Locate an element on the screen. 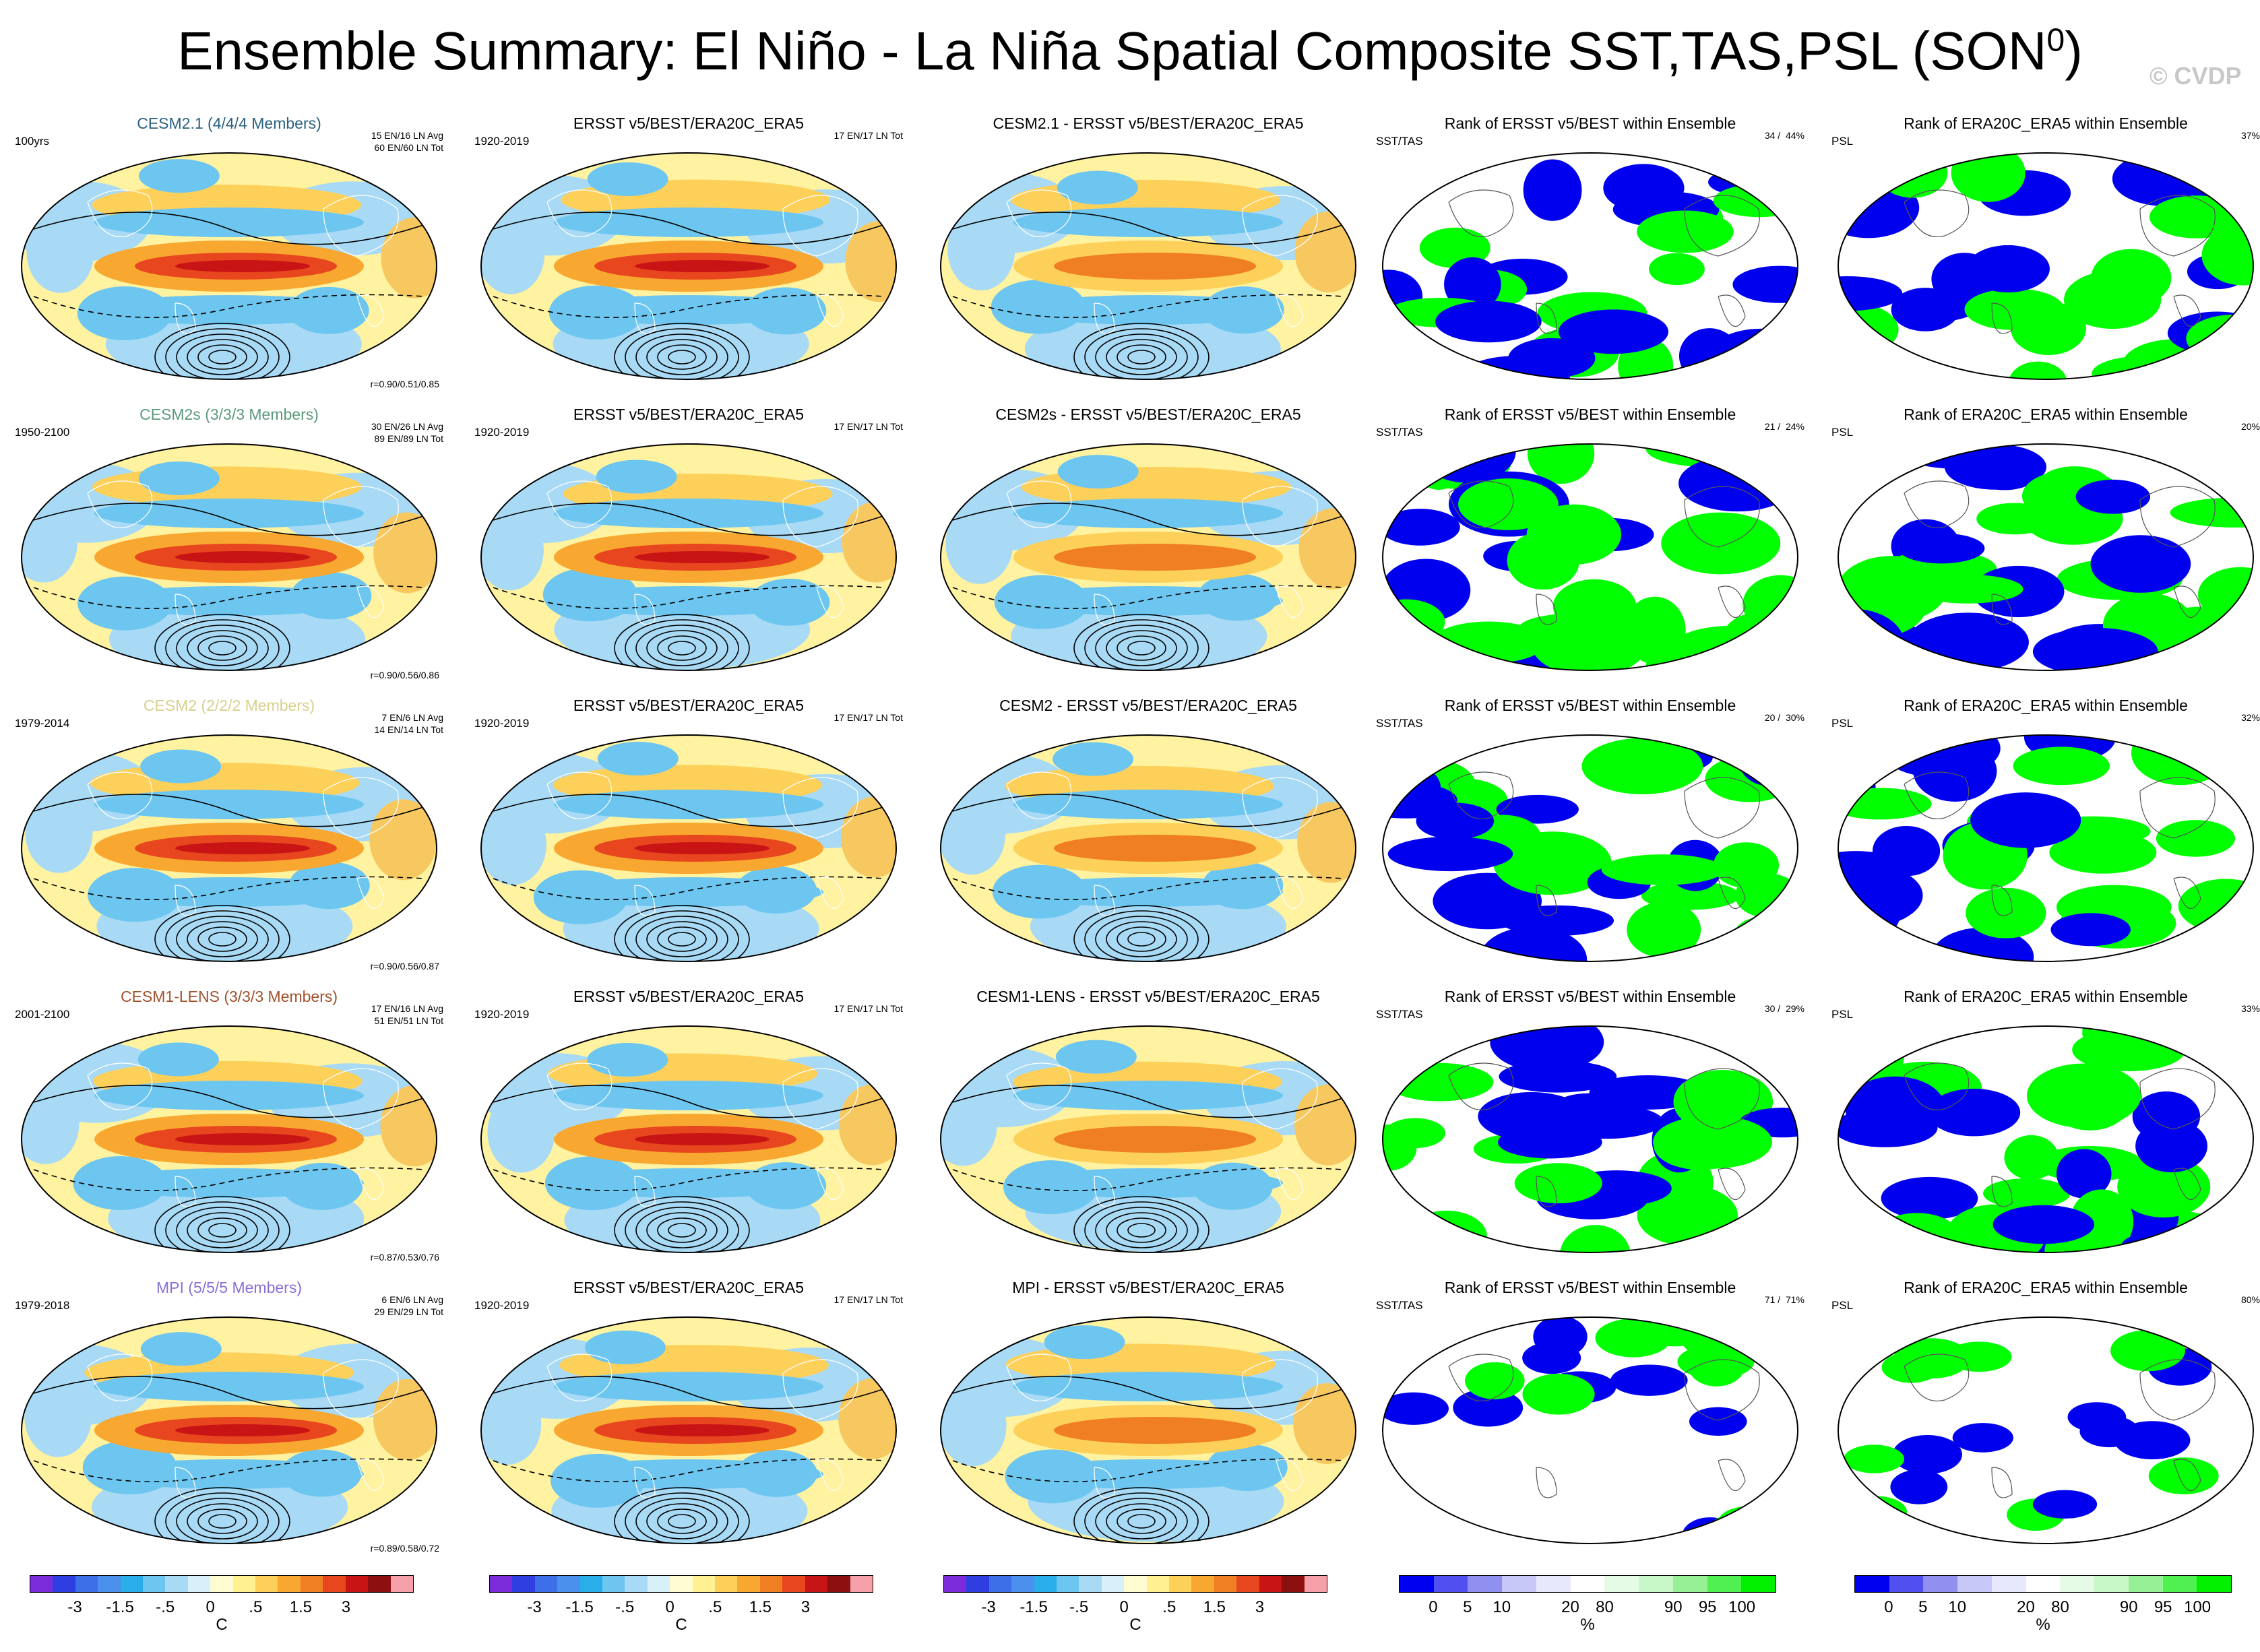  period-label: 1950-2100 is located at coordinates (42, 432).